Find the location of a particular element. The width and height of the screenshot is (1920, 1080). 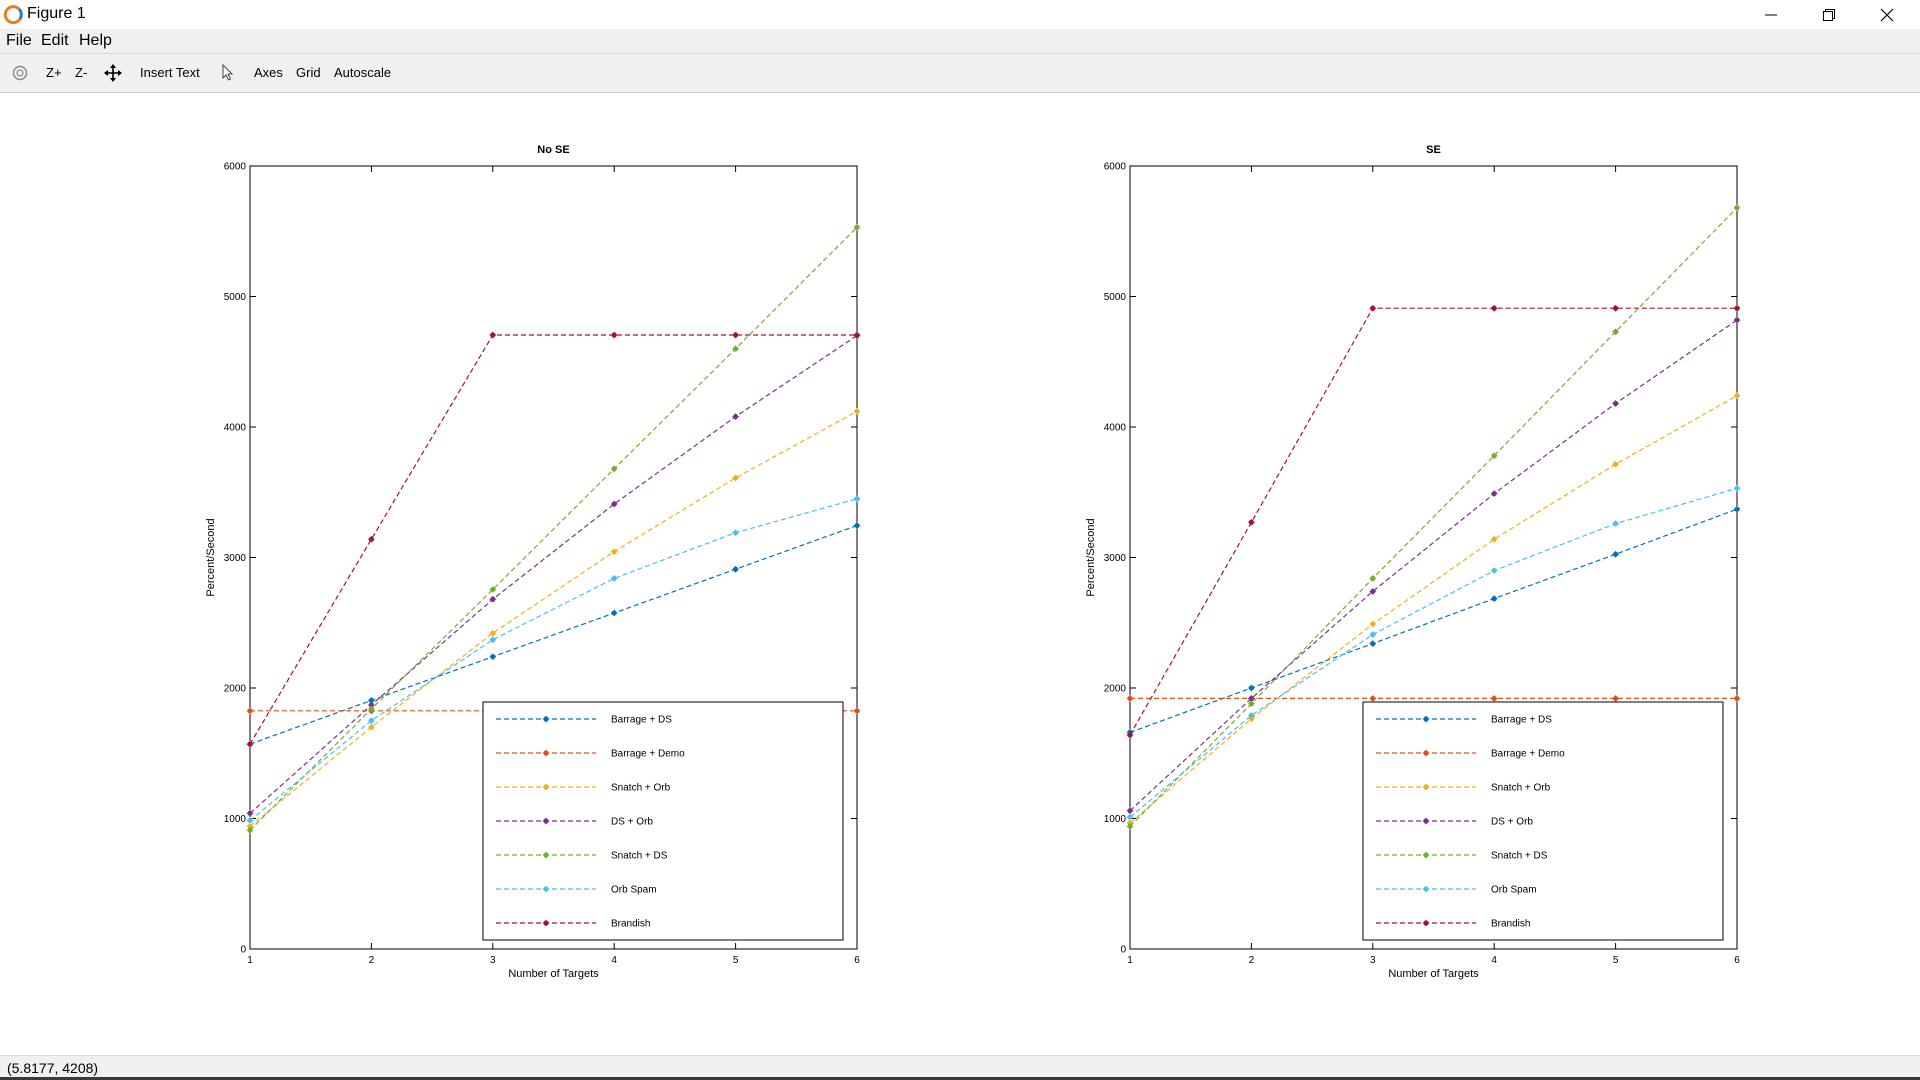

x-axis-label: Number of Targets is located at coordinates (553, 974).